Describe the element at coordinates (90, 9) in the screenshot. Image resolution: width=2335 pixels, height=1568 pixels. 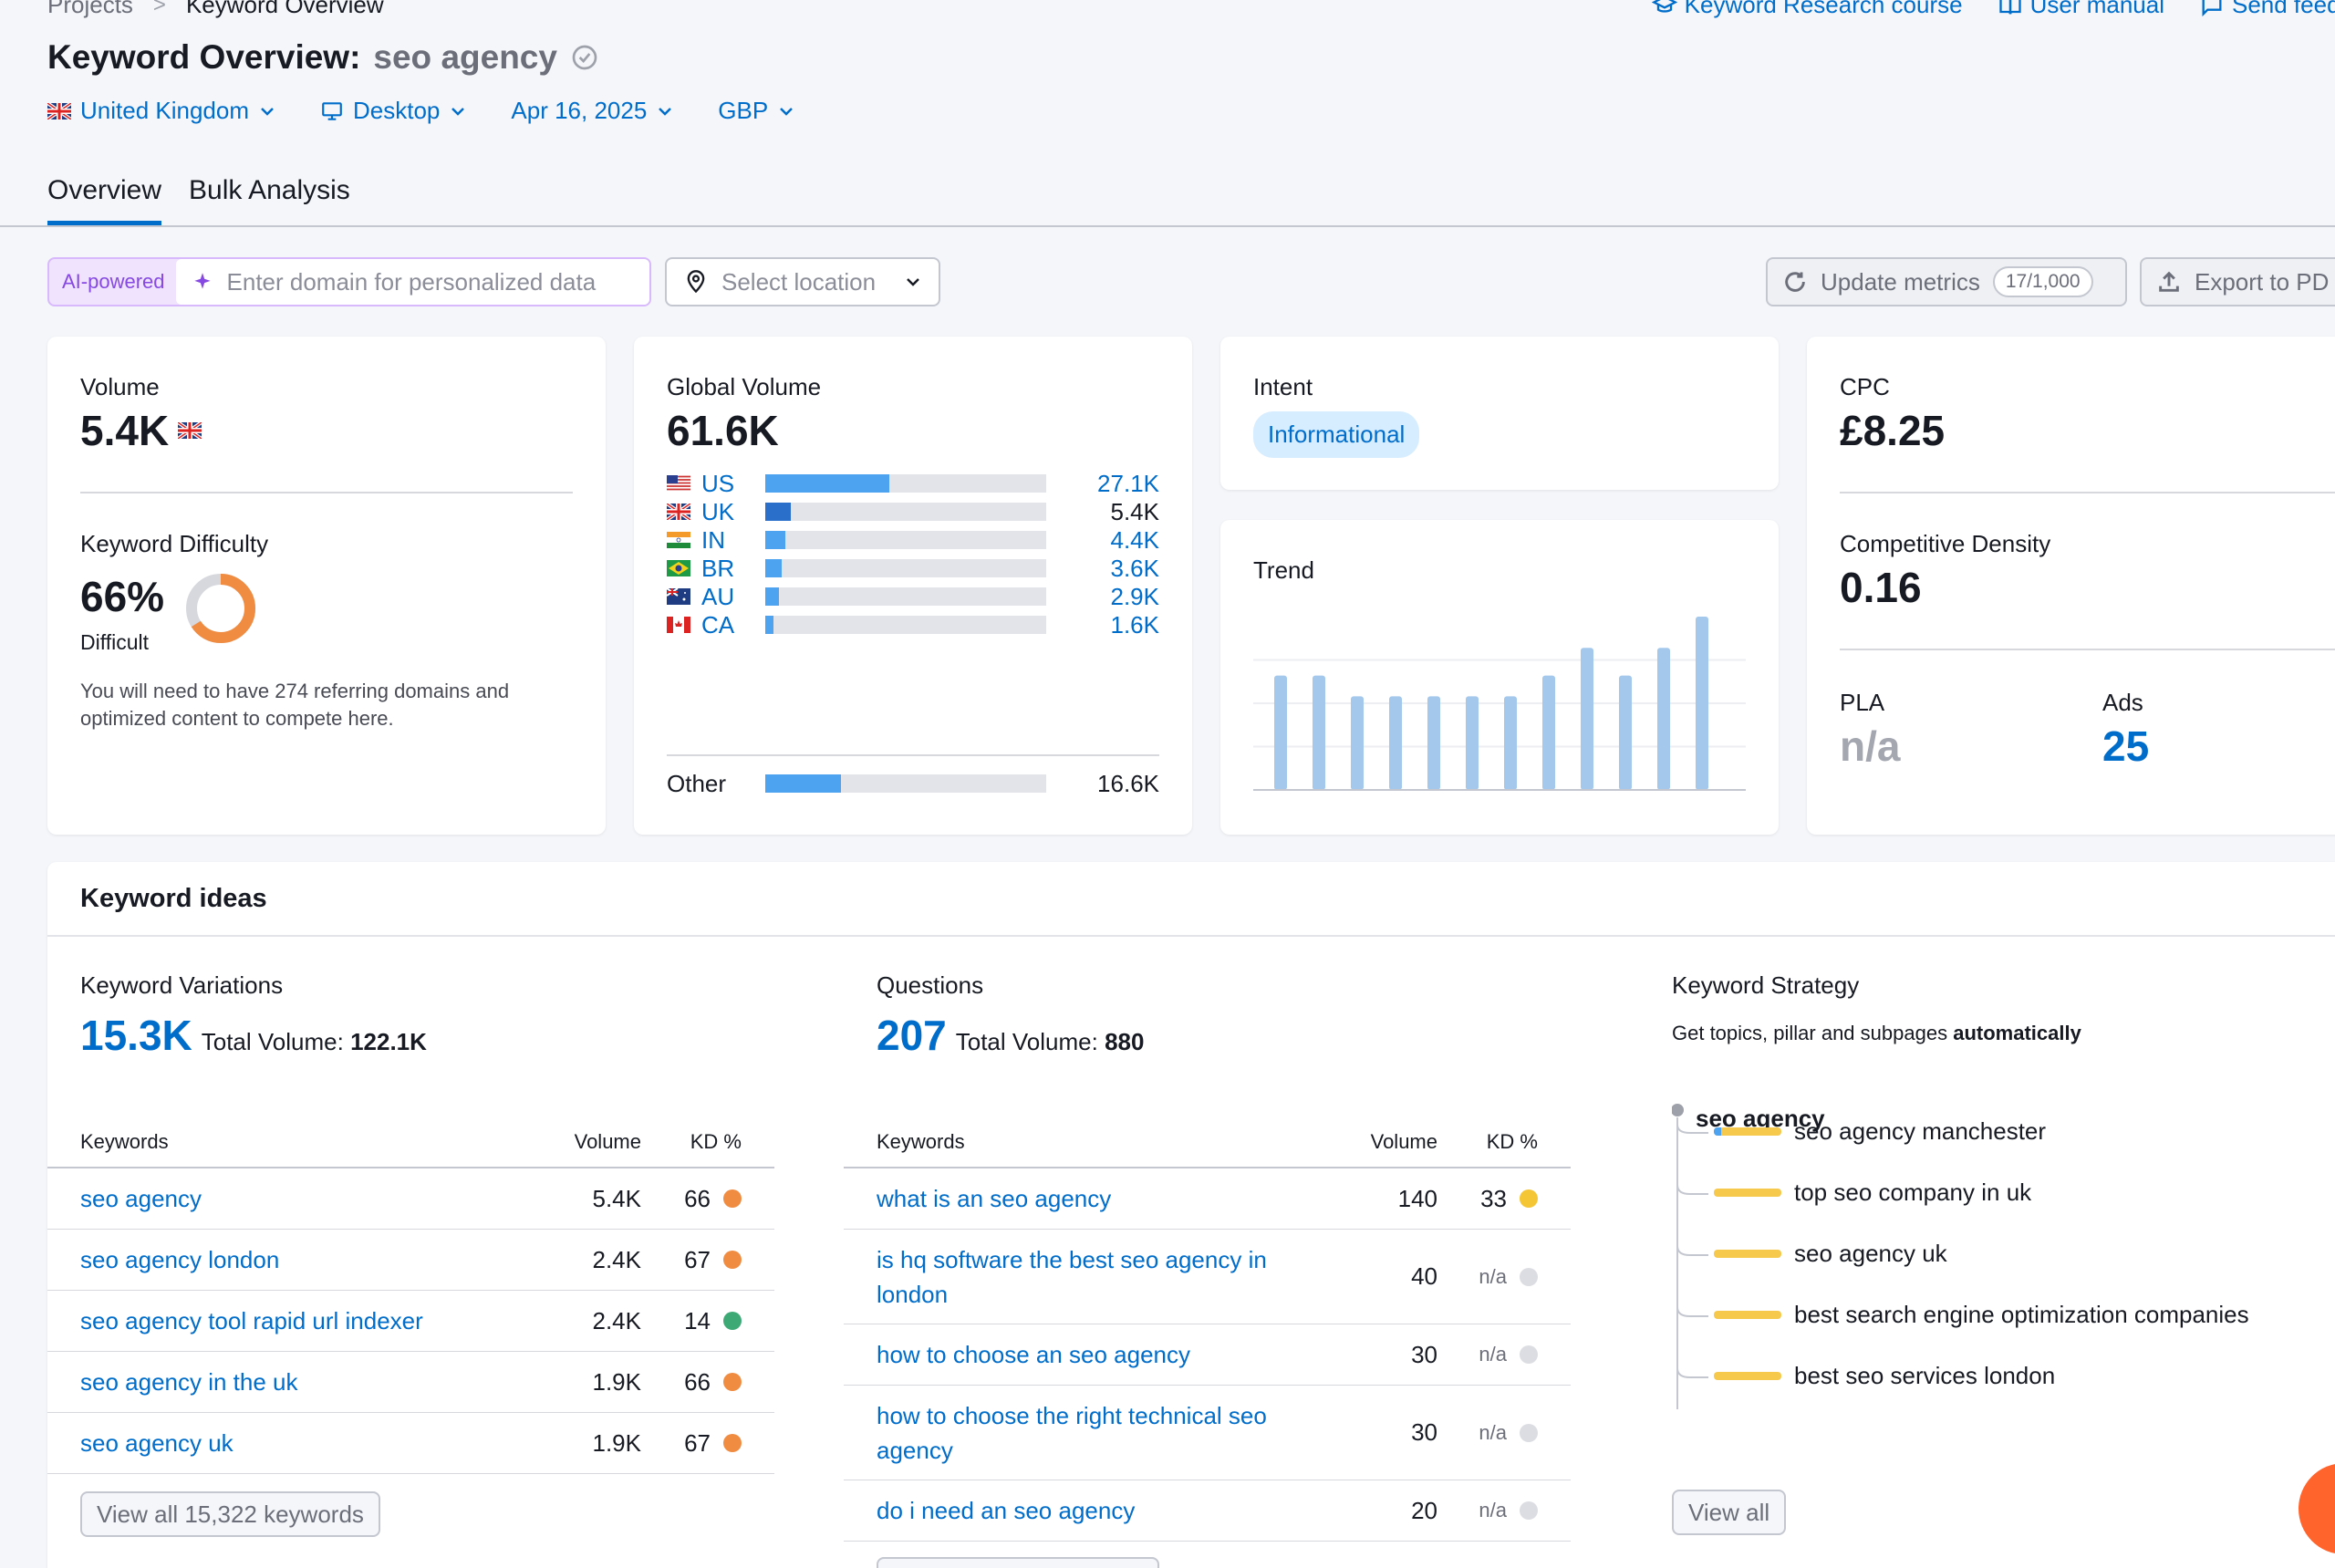
I see `breadcrumb-projects-link: Projects` at that location.